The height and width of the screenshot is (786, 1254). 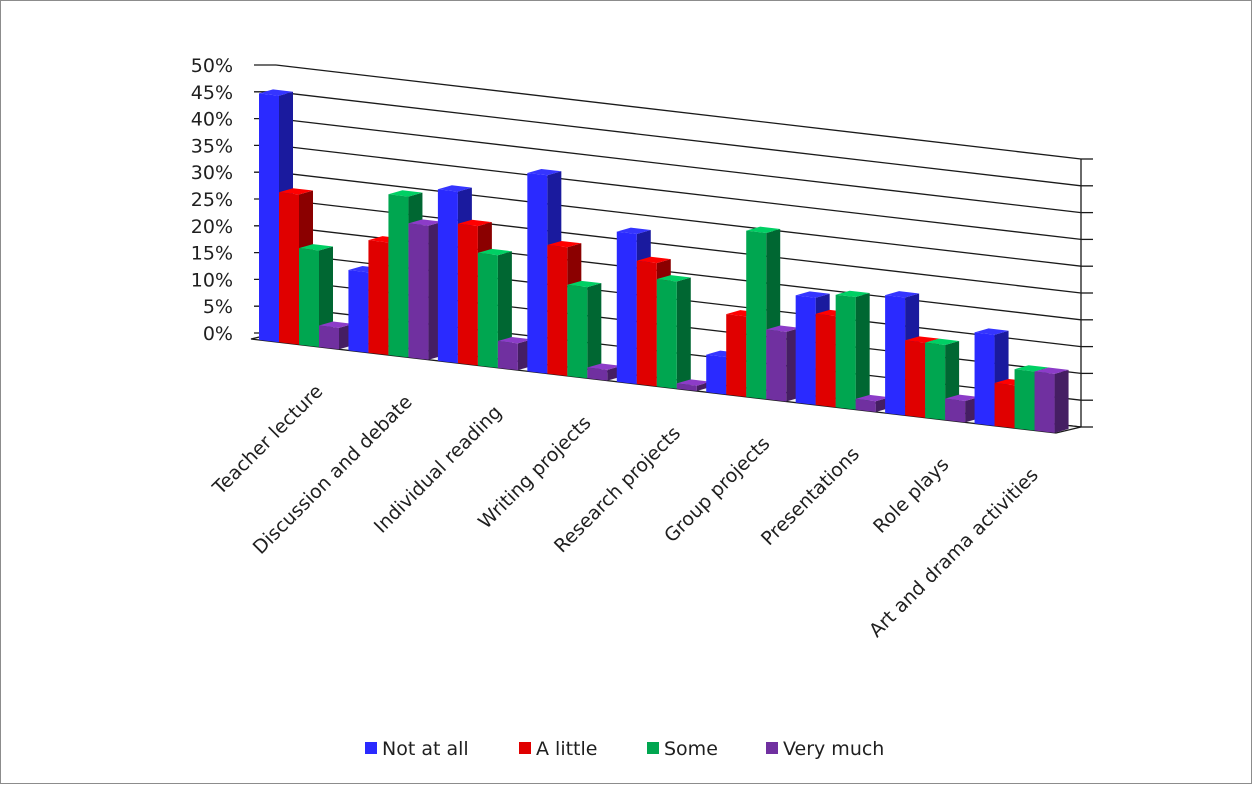 I want to click on y-tick-label: 50%, so click(x=212, y=66).